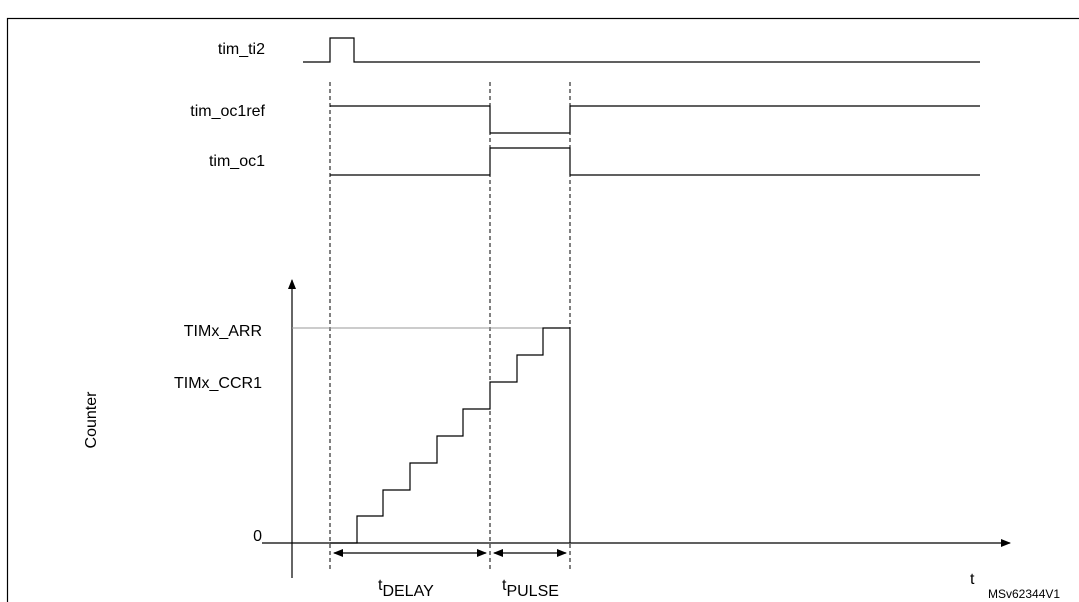 Image resolution: width=1079 pixels, height=602 pixels. What do you see at coordinates (91, 420) in the screenshot?
I see `axis-label: Counter` at bounding box center [91, 420].